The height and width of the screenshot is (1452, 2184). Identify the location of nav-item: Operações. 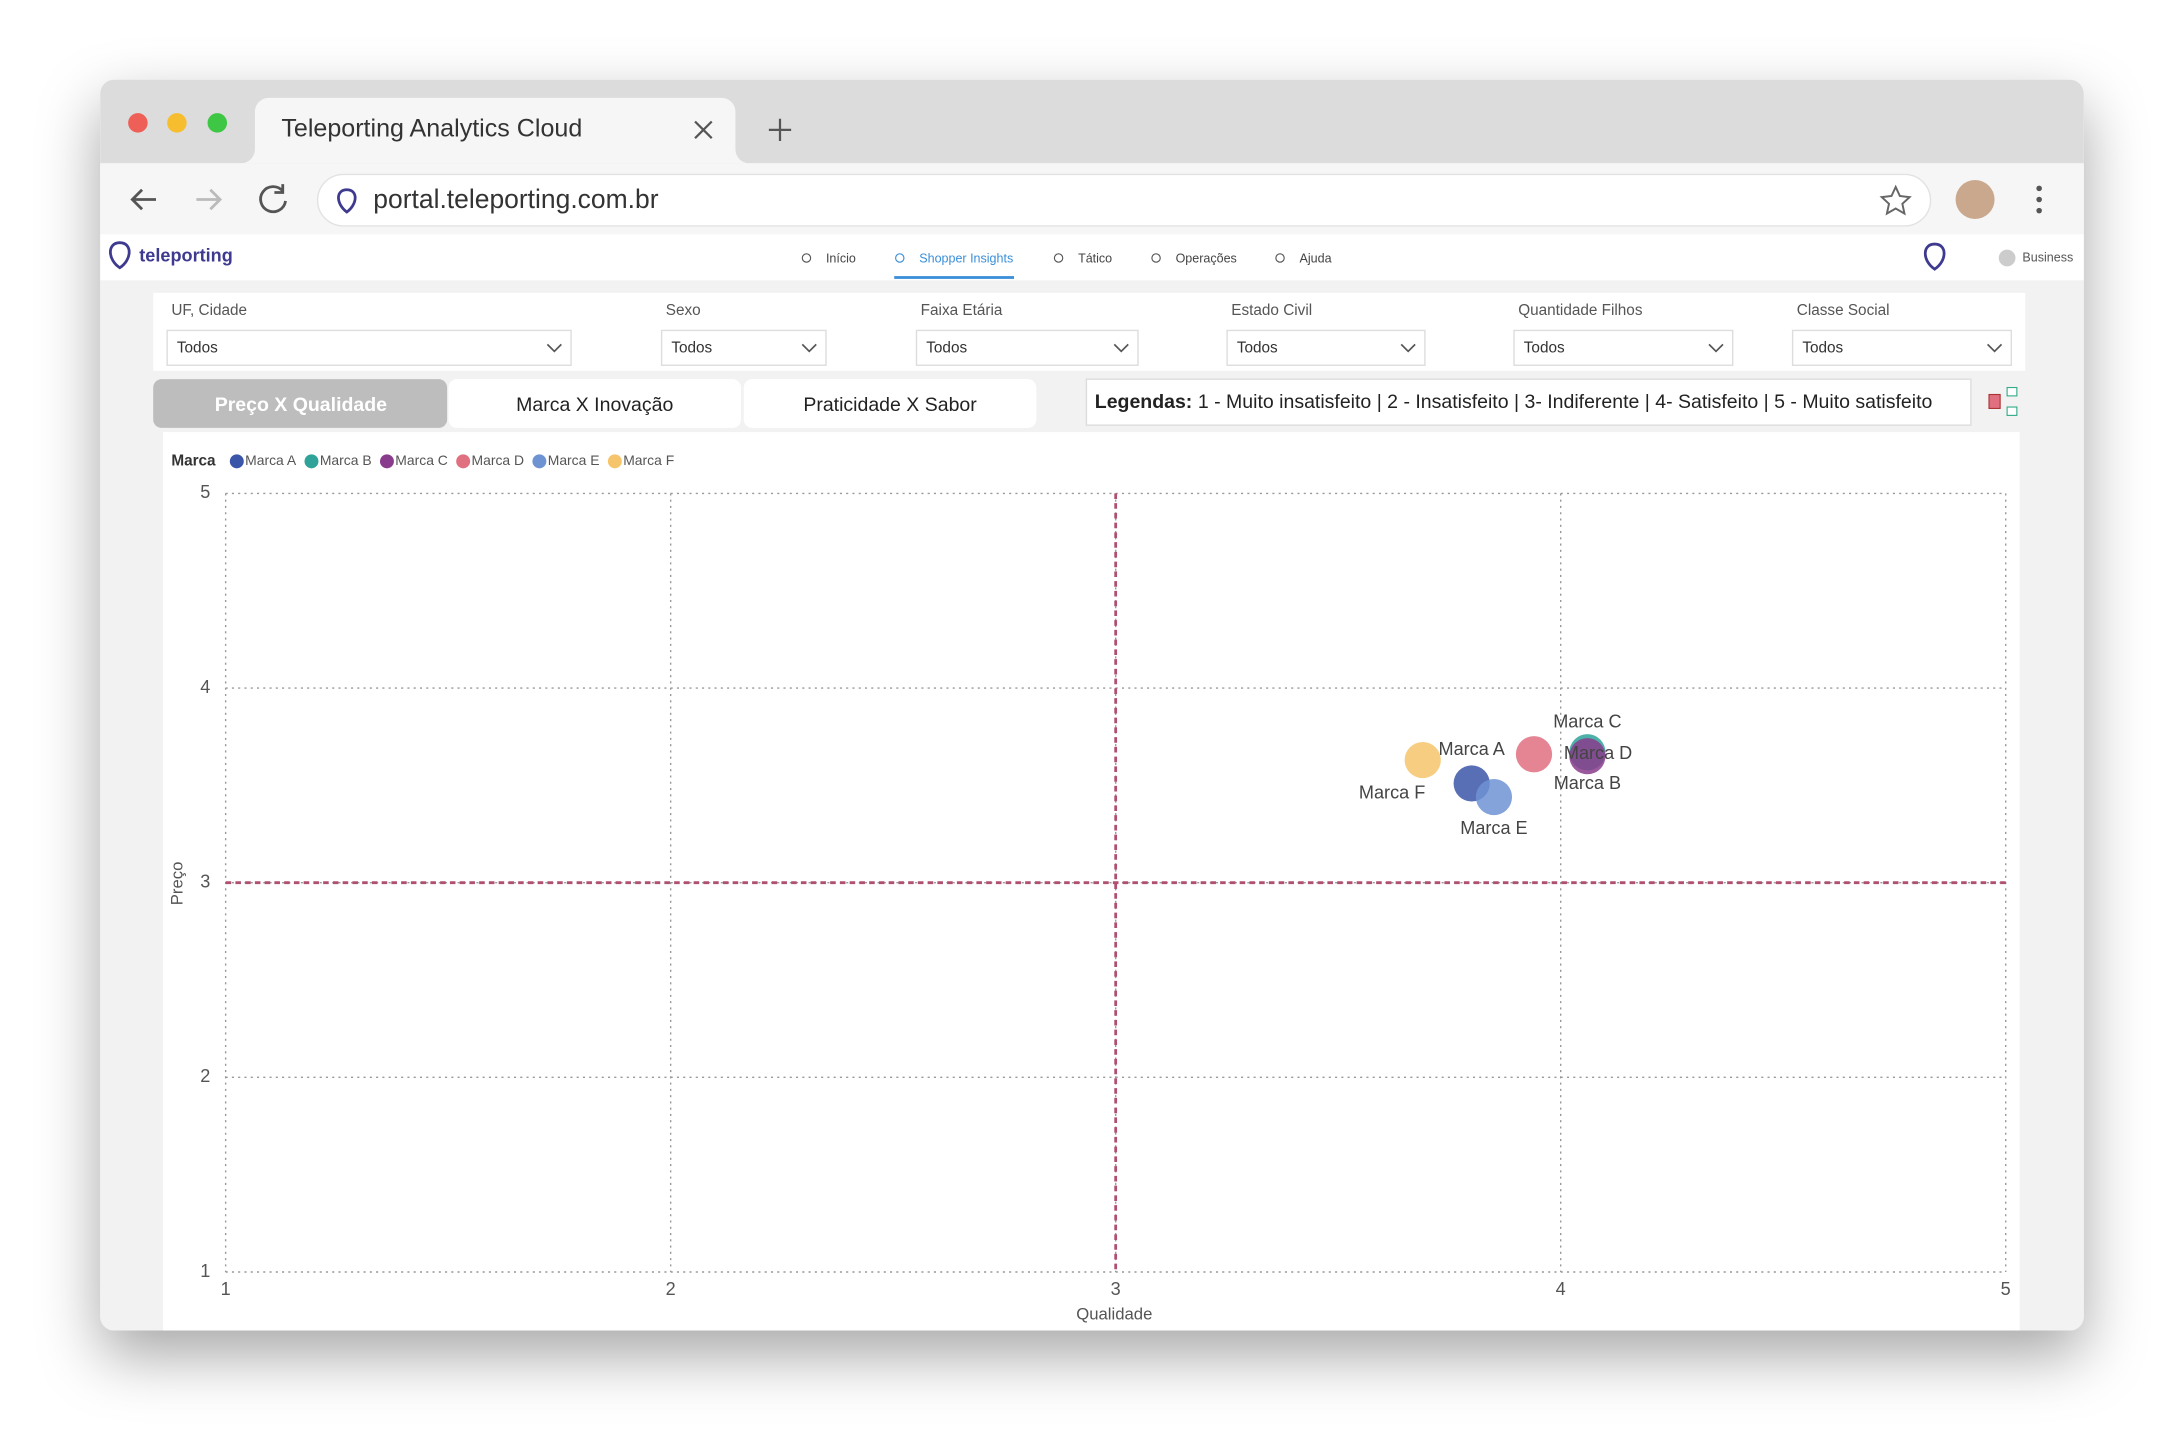
(1206, 259).